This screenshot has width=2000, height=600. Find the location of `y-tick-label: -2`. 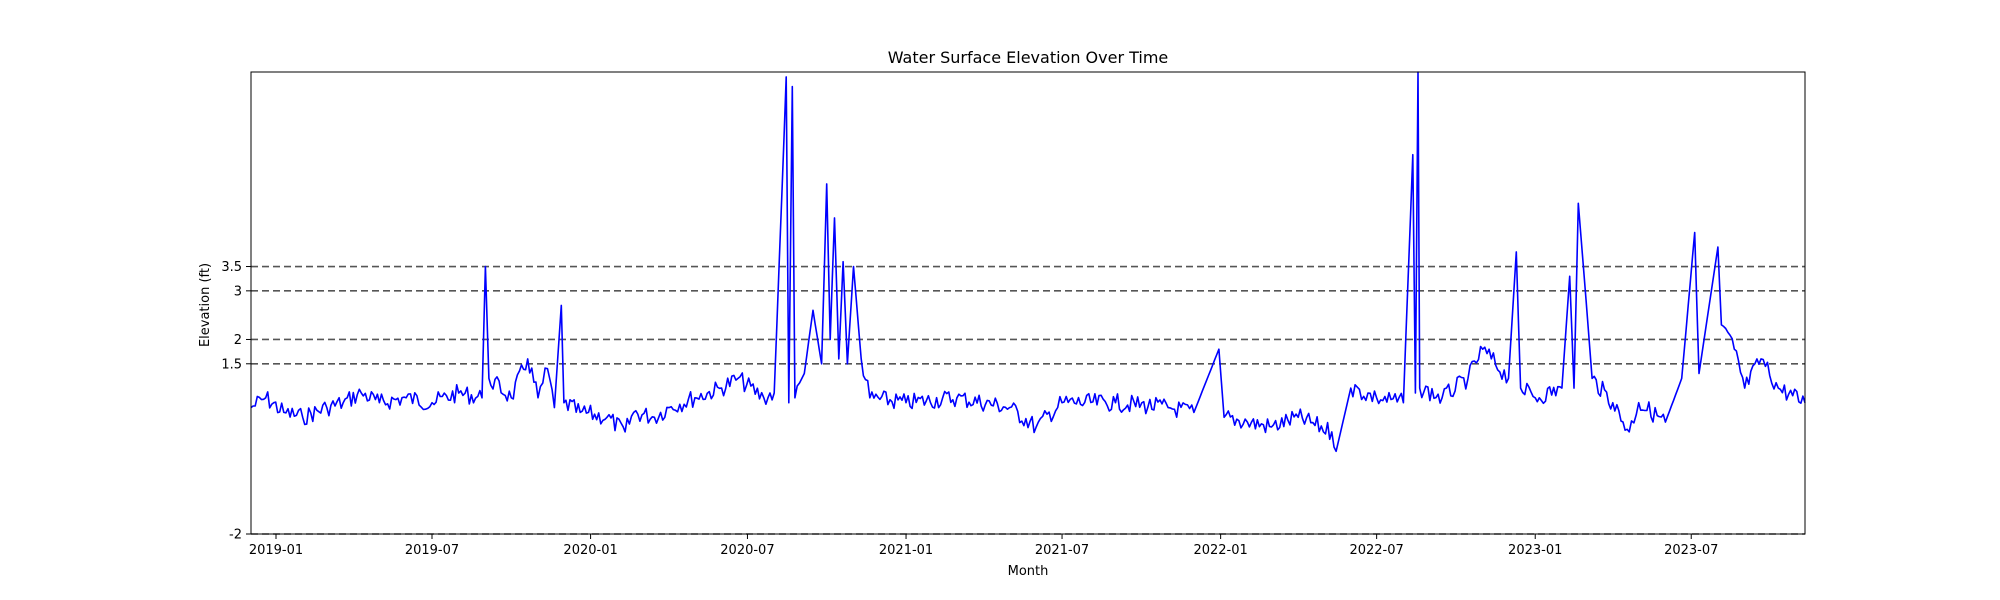

y-tick-label: -2 is located at coordinates (235, 535).